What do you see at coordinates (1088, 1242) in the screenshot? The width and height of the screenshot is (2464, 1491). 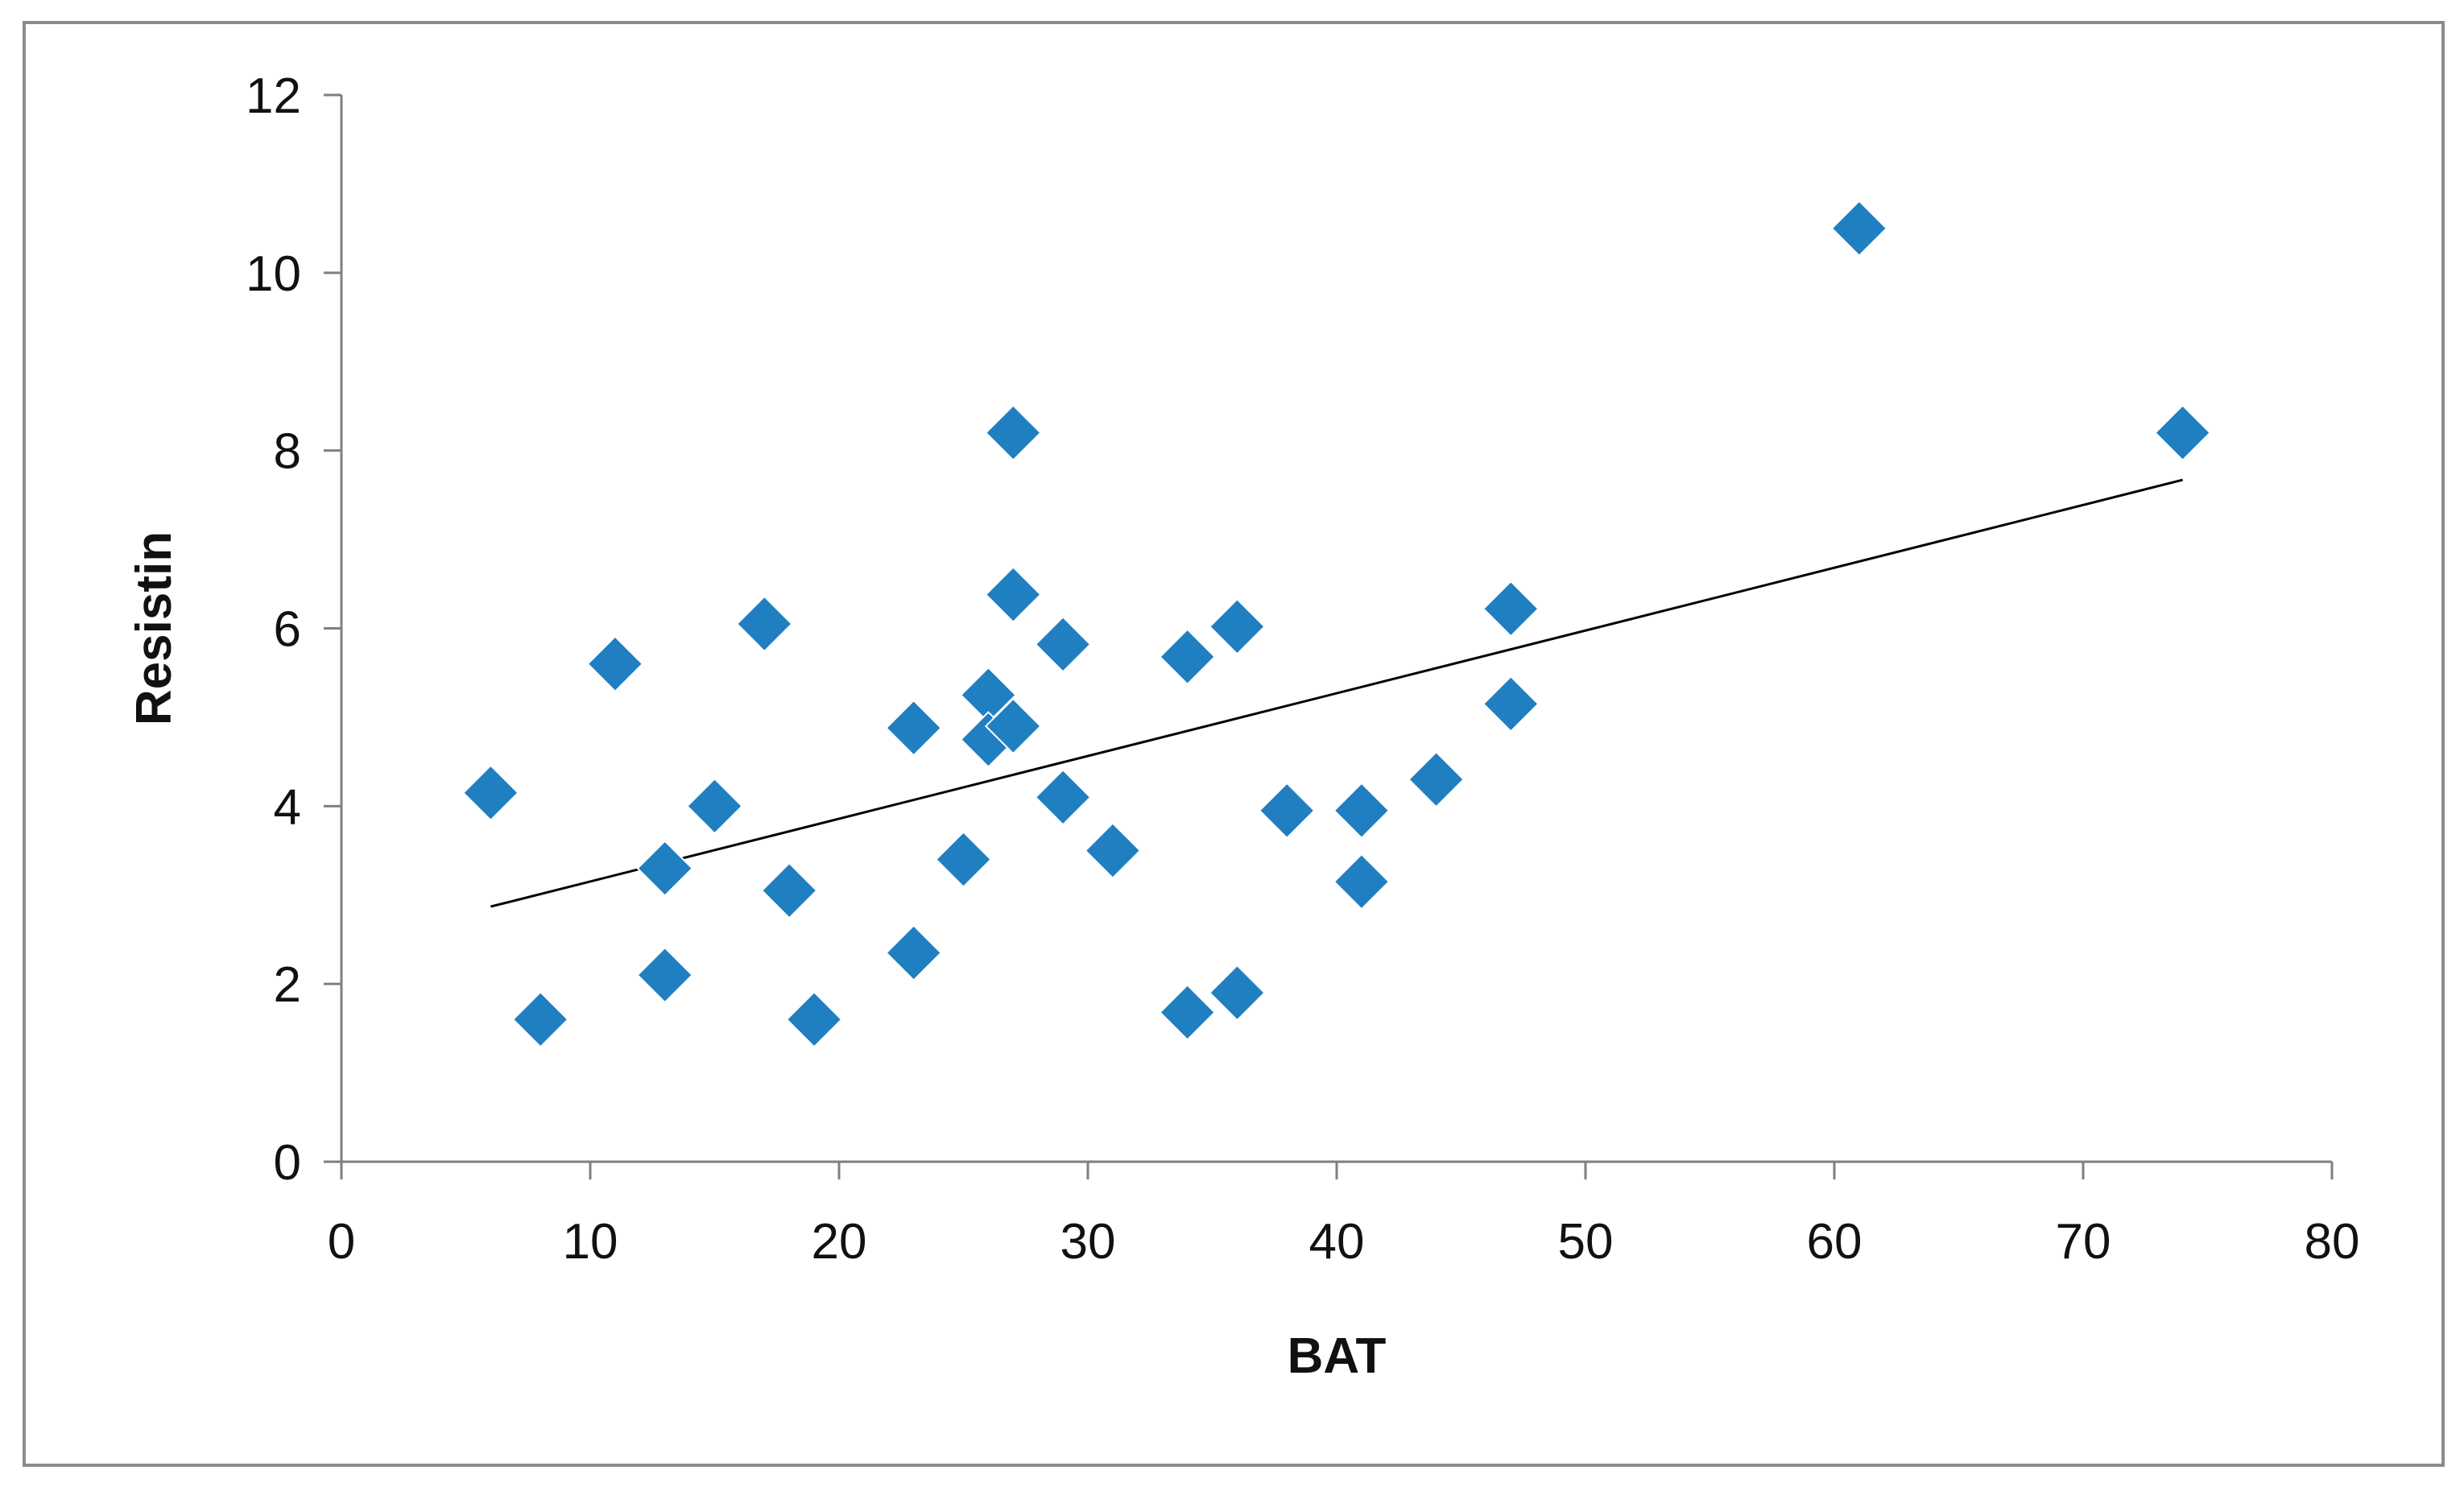 I see `x-tick-label: 30` at bounding box center [1088, 1242].